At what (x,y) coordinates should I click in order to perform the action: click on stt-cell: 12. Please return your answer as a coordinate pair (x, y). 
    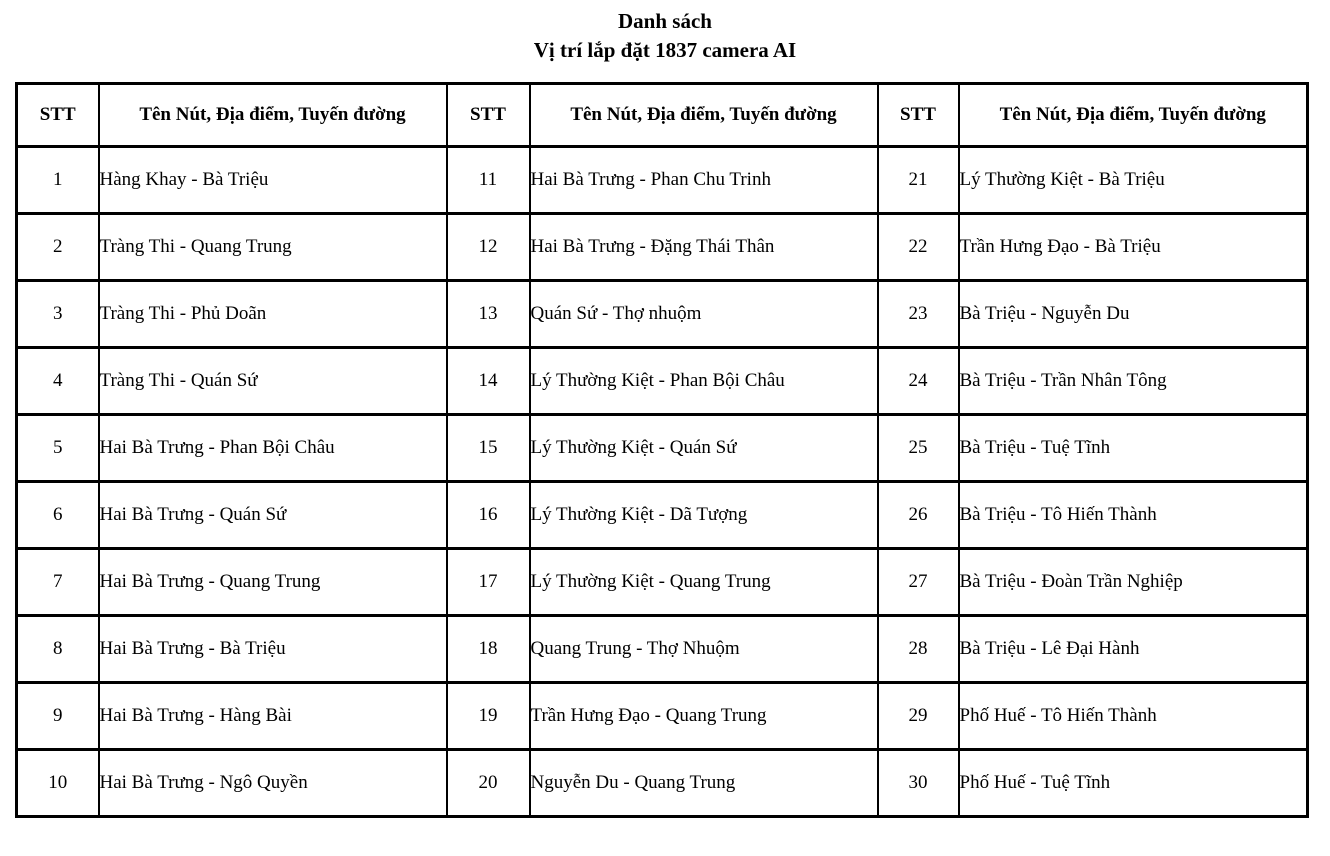
    Looking at the image, I should click on (488, 247).